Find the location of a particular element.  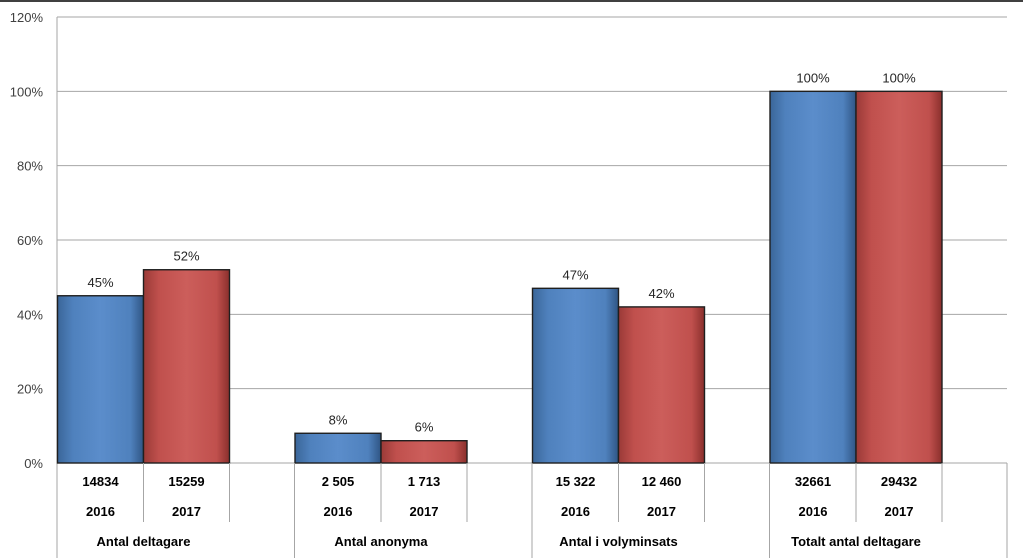

count-label: 14834 is located at coordinates (100, 481).